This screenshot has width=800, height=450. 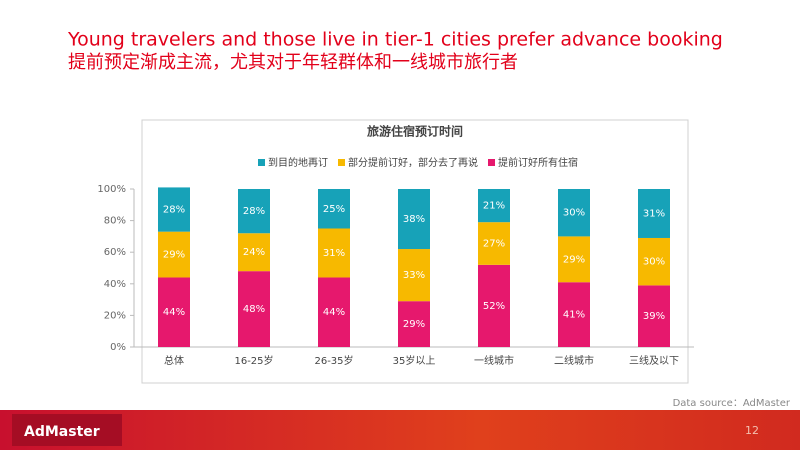 I want to click on legend-label: 到目的地再订, so click(x=298, y=162).